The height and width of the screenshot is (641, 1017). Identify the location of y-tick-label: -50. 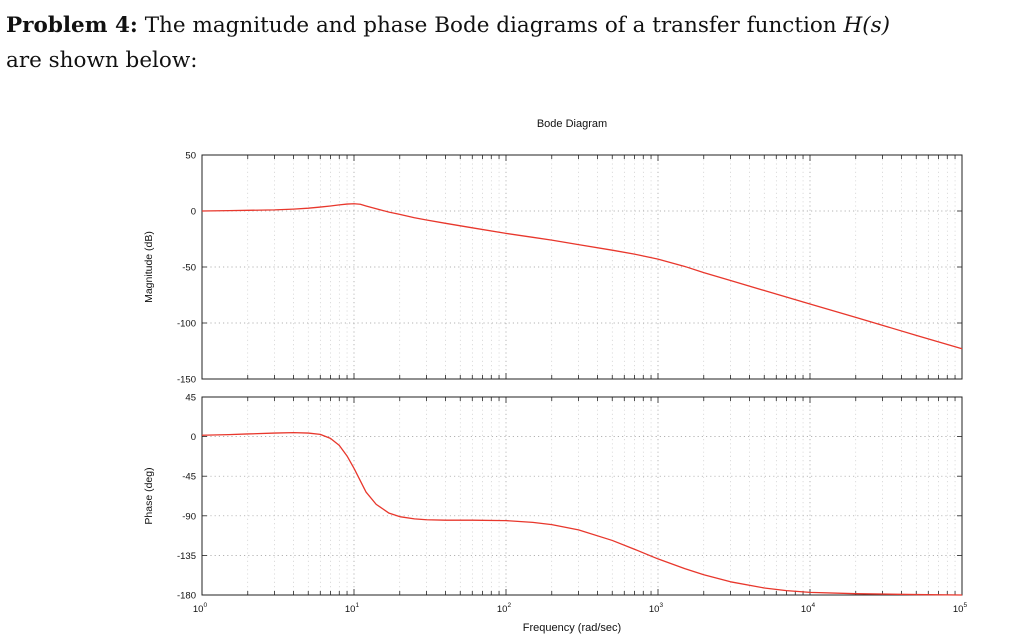
(189, 268).